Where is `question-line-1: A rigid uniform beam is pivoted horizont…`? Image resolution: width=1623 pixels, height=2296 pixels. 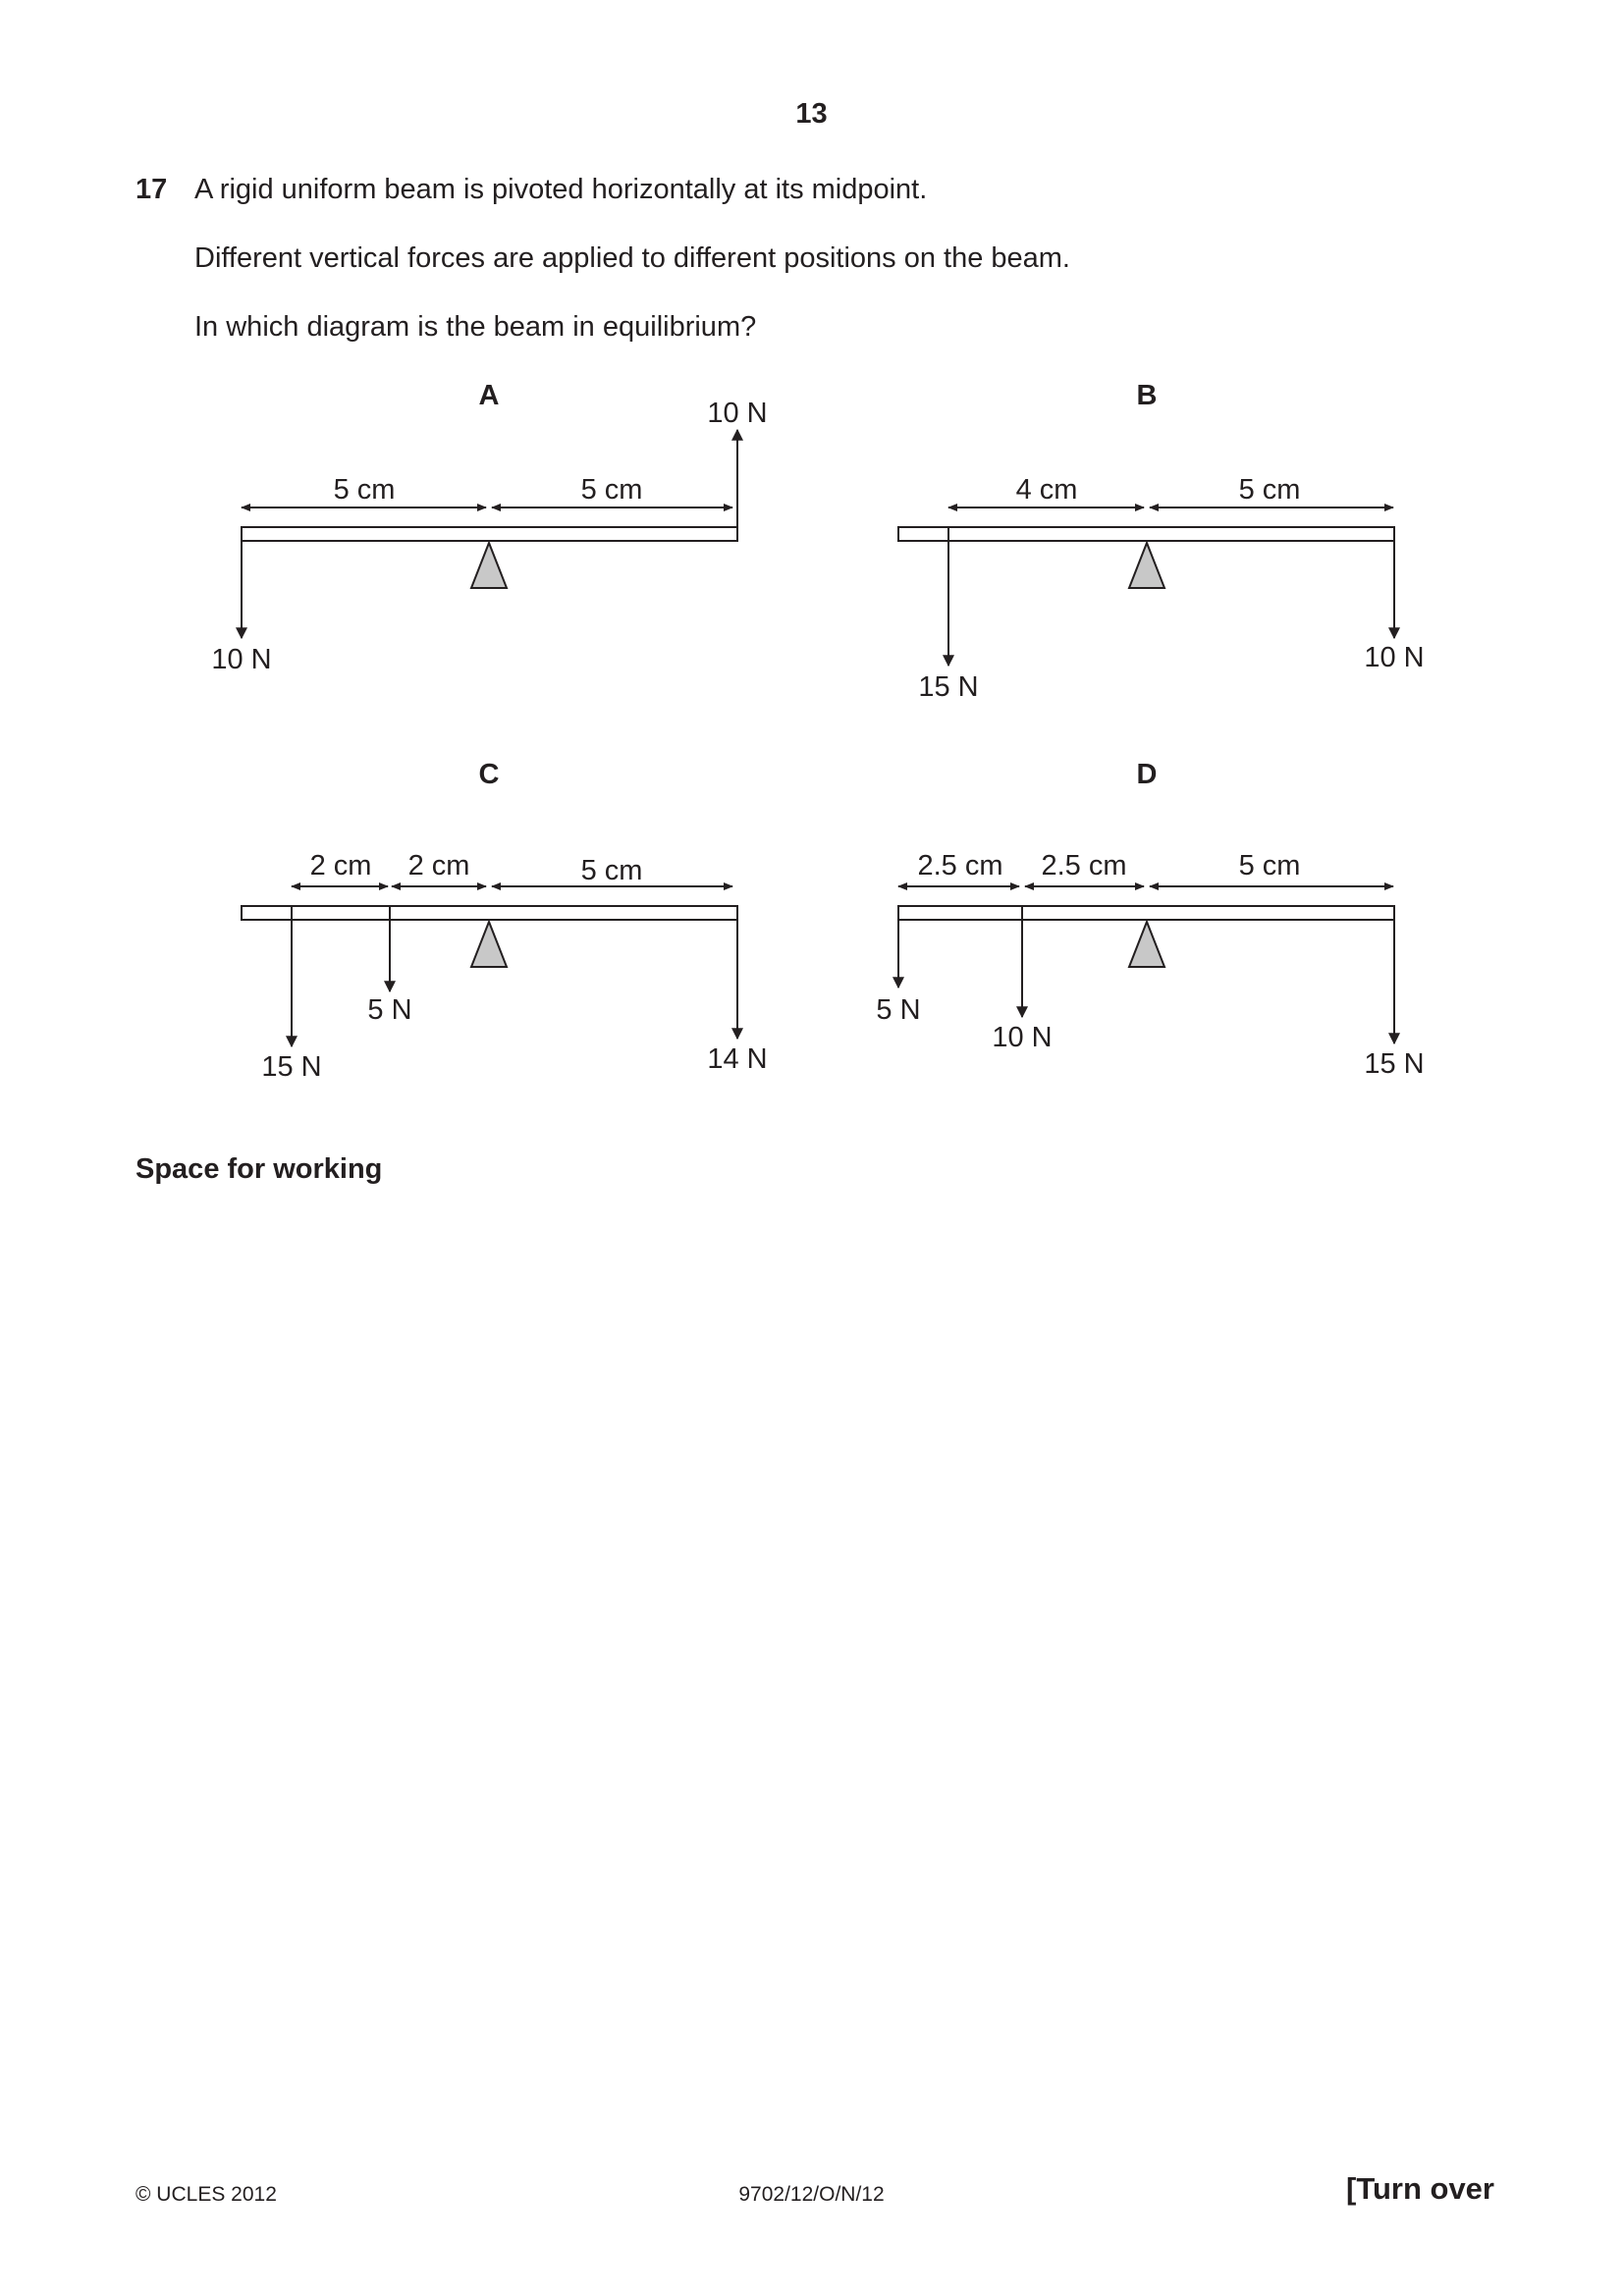 question-line-1: A rigid uniform beam is pivoted horizont… is located at coordinates (561, 189).